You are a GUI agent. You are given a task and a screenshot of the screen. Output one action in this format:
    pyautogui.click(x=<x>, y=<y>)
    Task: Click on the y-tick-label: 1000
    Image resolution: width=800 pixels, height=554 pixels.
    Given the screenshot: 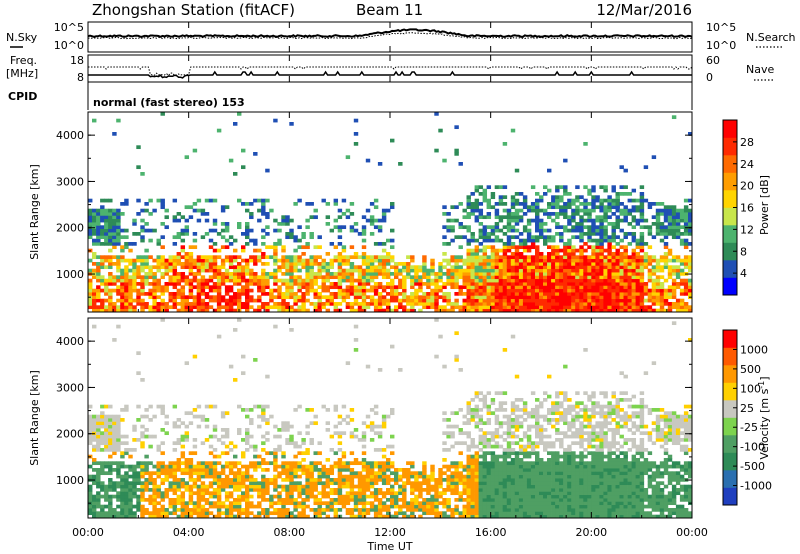 What is the action you would take?
    pyautogui.click(x=70, y=274)
    